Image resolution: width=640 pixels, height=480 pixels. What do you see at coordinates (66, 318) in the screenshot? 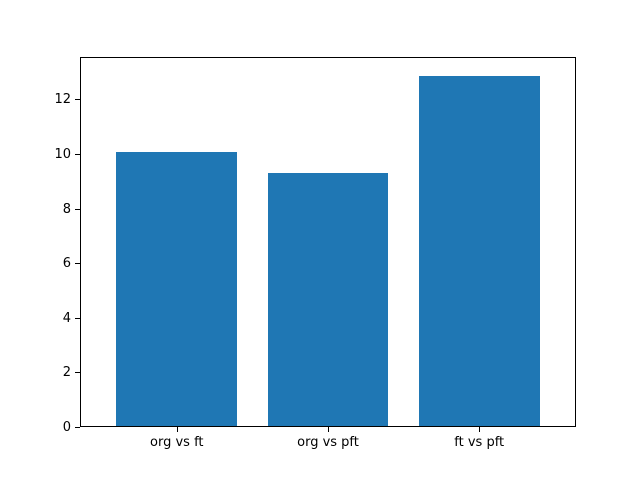
I see `y-tick-label: 4` at bounding box center [66, 318].